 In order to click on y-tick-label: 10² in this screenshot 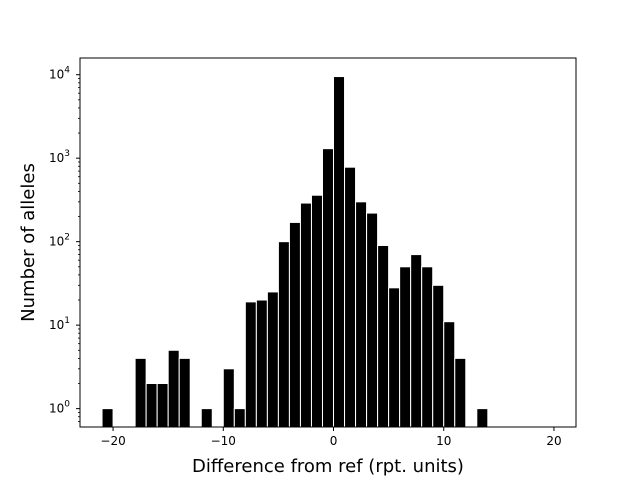, I will do `click(59, 241)`.